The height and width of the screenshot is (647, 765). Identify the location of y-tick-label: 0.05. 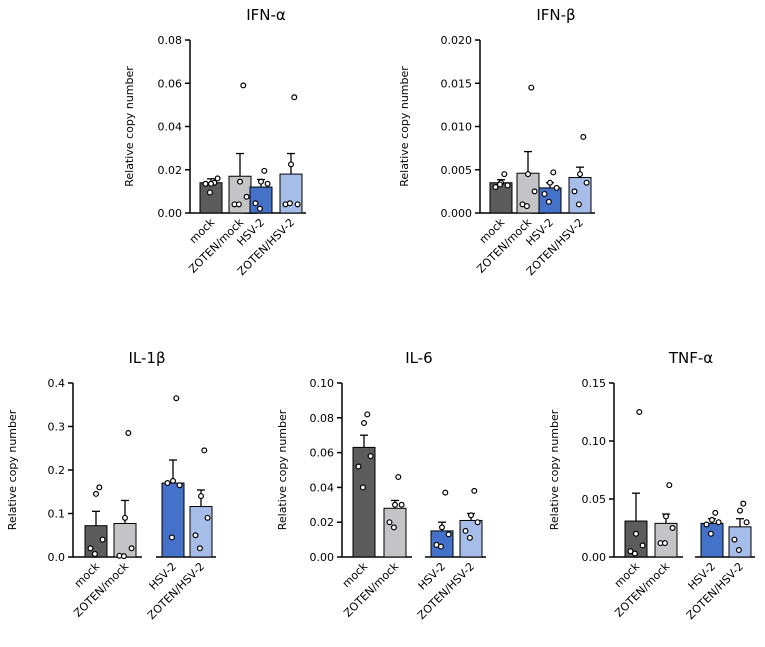
(594, 499).